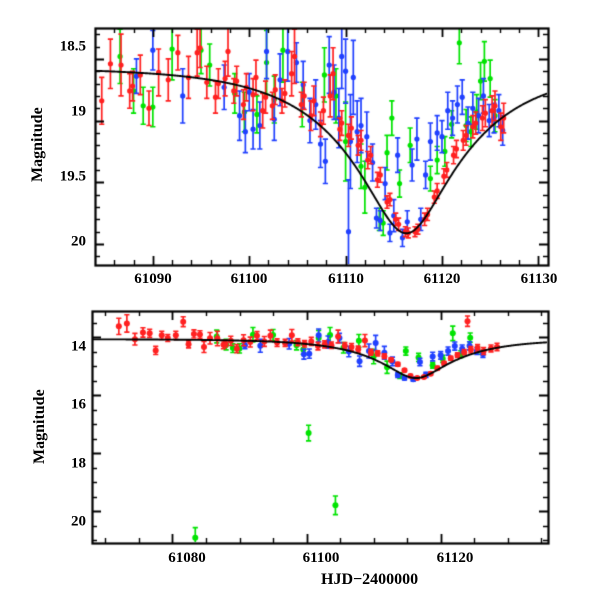 The width and height of the screenshot is (600, 600). I want to click on bottom-panel-xtick-61080: 61080, so click(187, 558).